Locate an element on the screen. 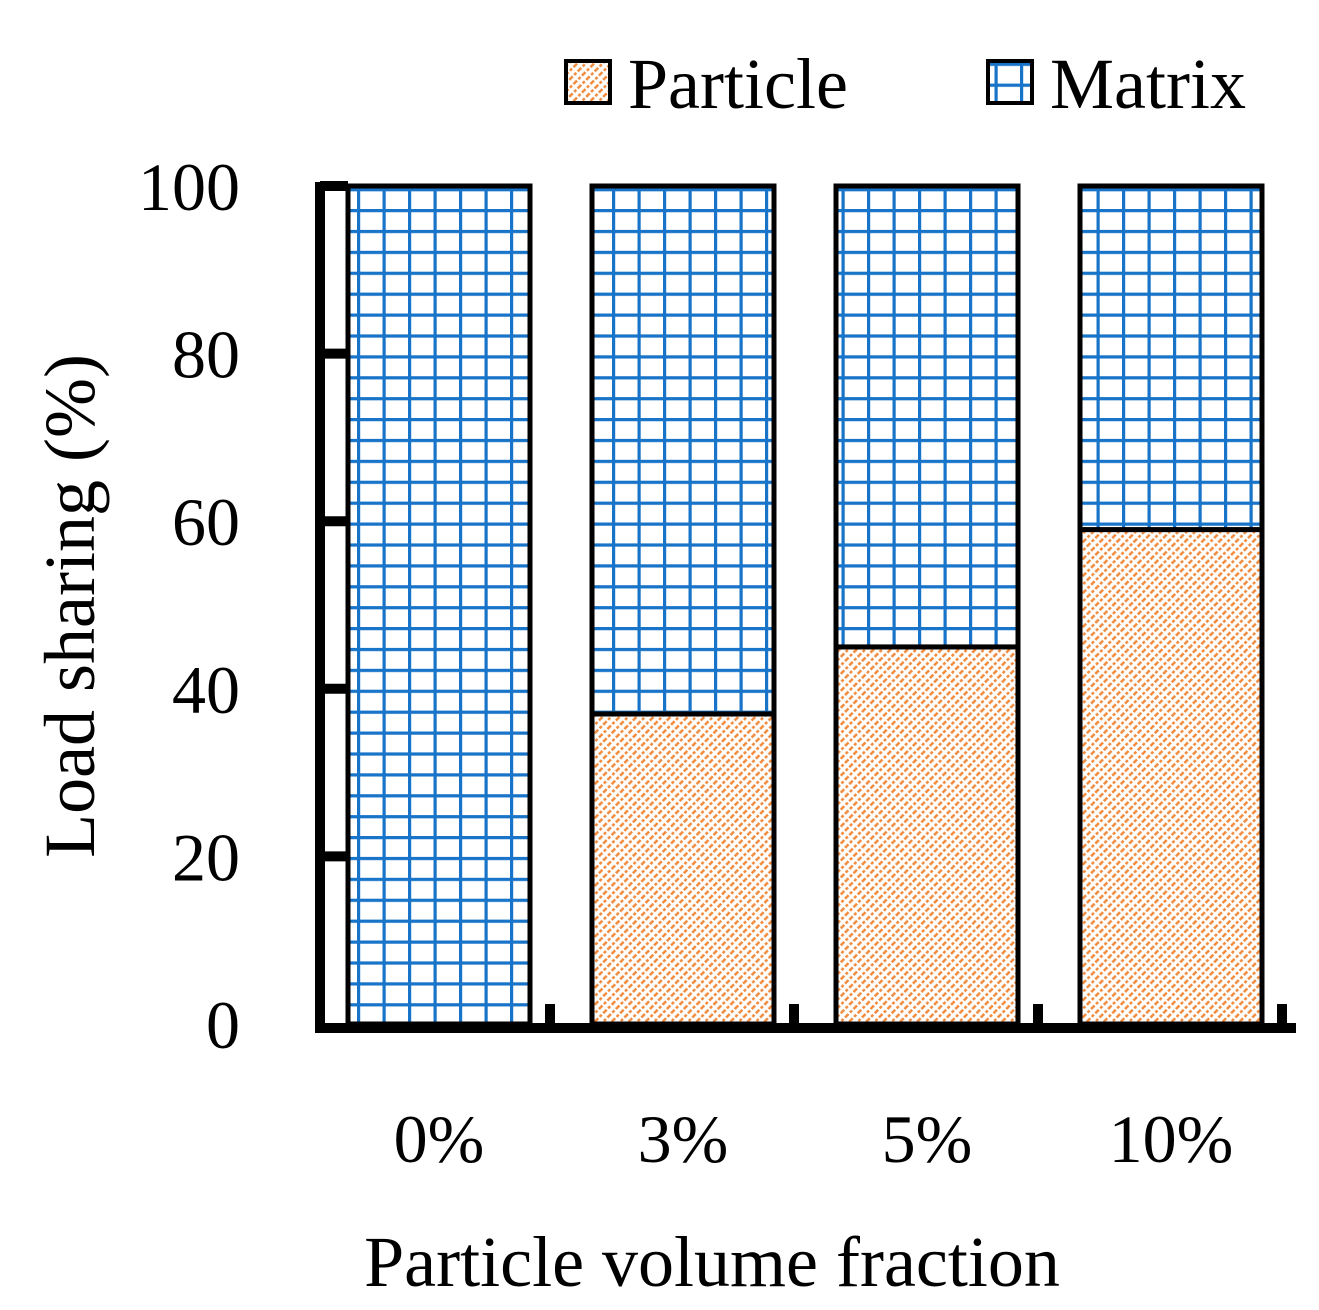  legend-swatch-particle is located at coordinates (588, 82).